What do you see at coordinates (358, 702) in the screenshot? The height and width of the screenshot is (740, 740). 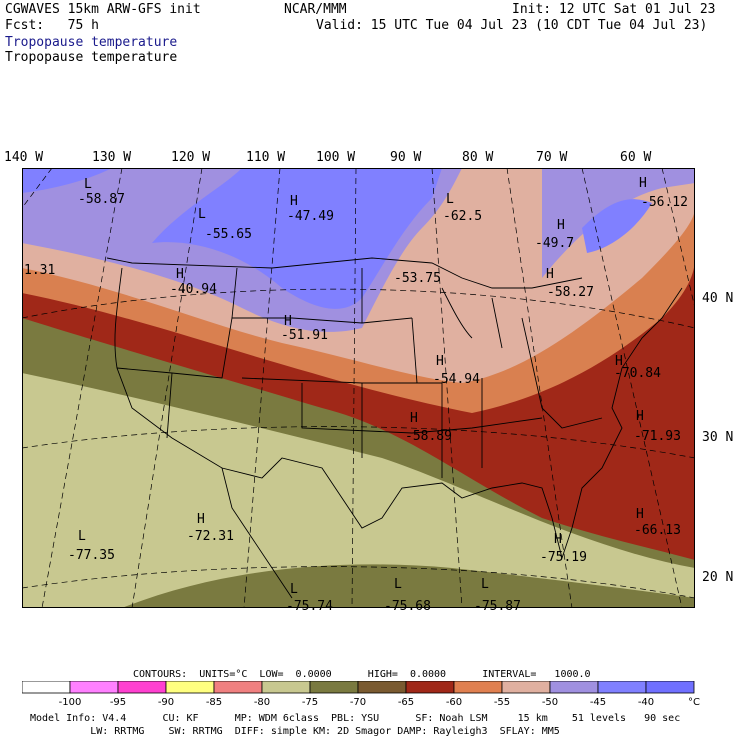 I see `legend-tick-label: -70` at bounding box center [358, 702].